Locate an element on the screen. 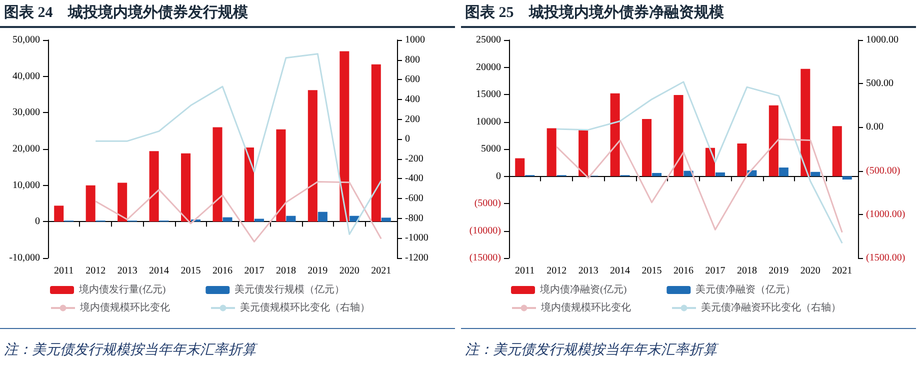 Image resolution: width=922 pixels, height=381 pixels. y-tick-label: 50,000 is located at coordinates (26, 40).